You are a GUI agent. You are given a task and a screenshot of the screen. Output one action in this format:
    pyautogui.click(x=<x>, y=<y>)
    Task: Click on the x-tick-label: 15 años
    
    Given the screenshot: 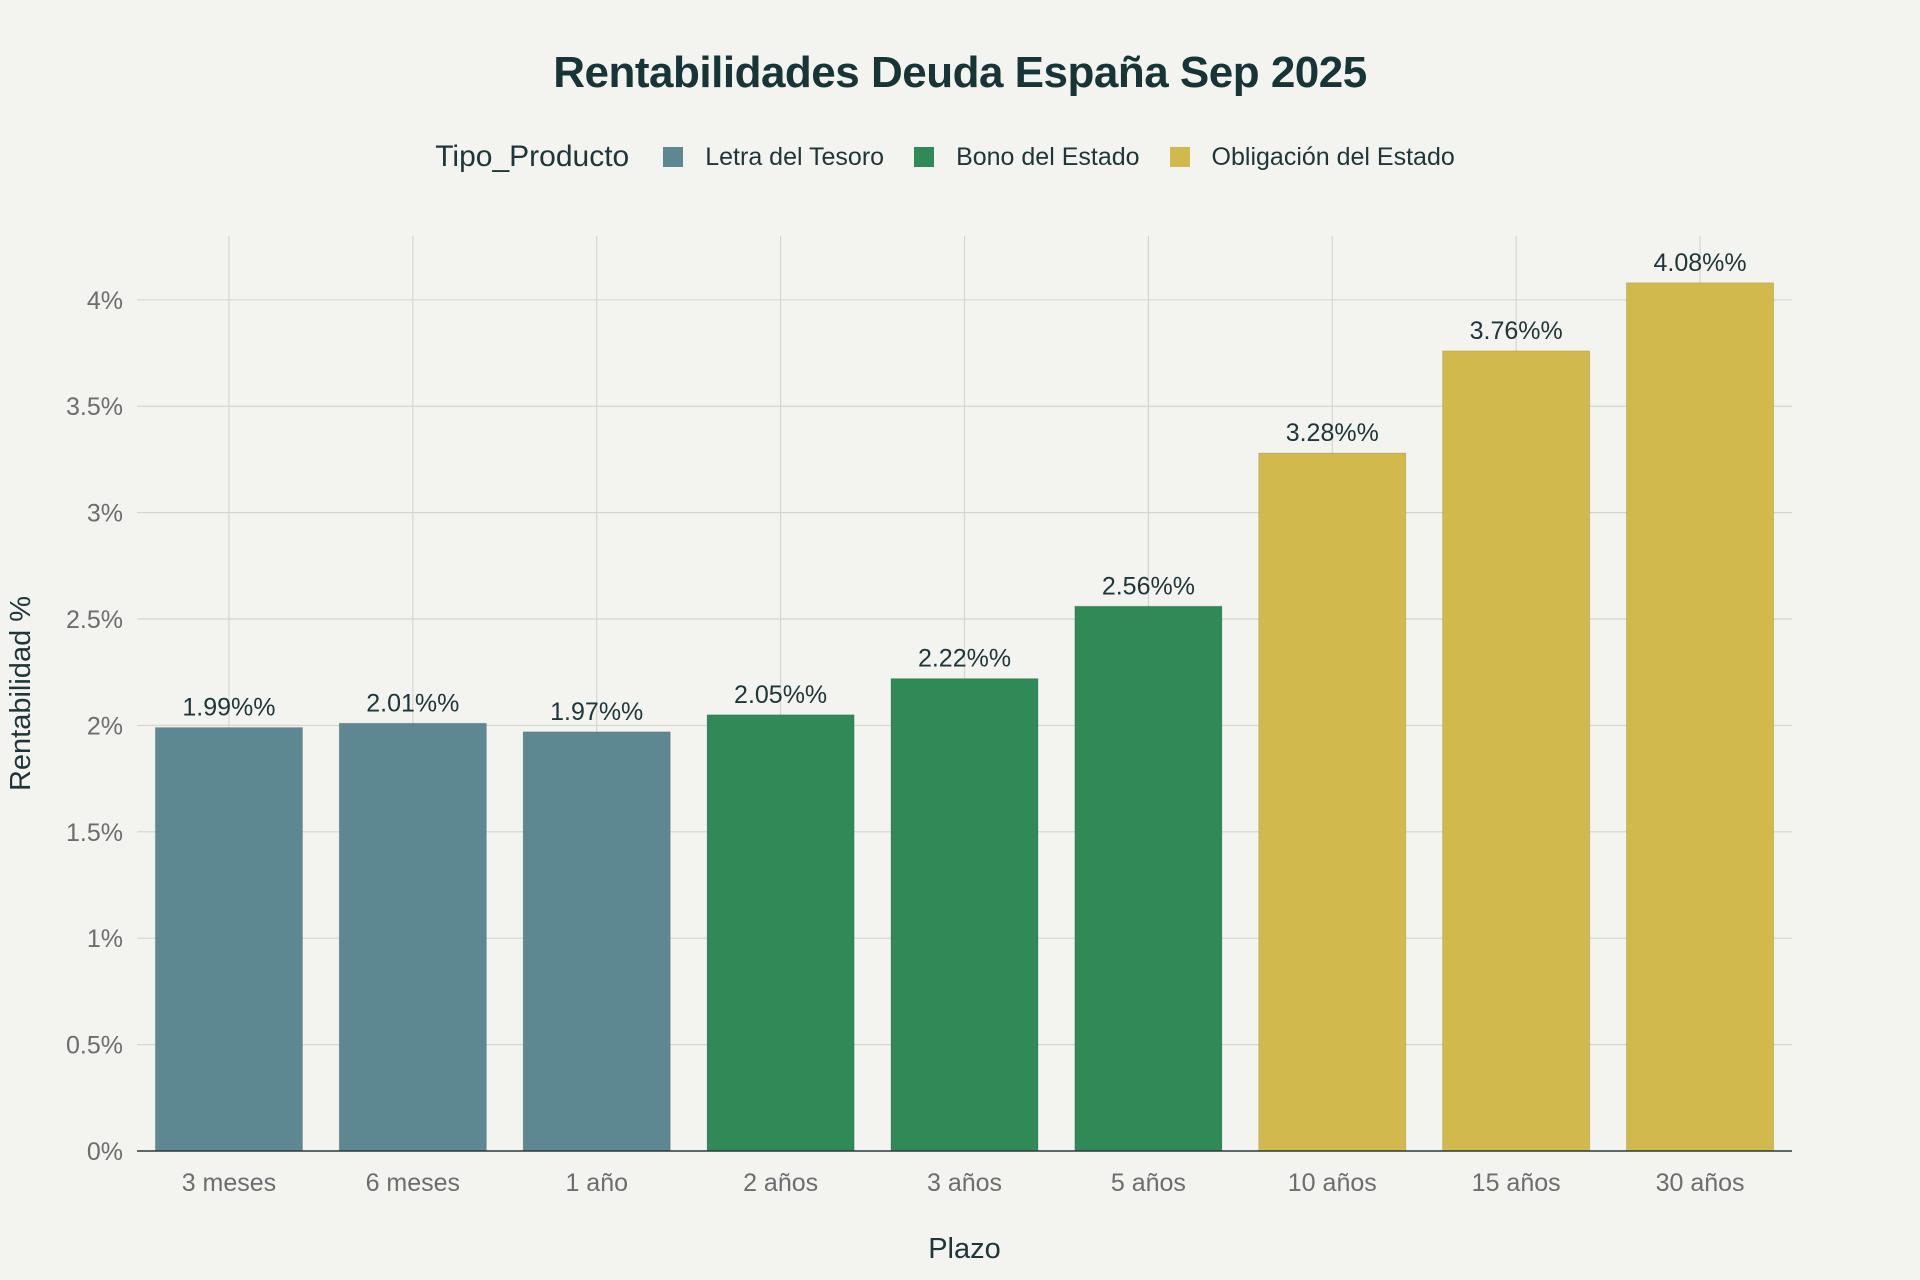 What is the action you would take?
    pyautogui.click(x=1516, y=1183)
    